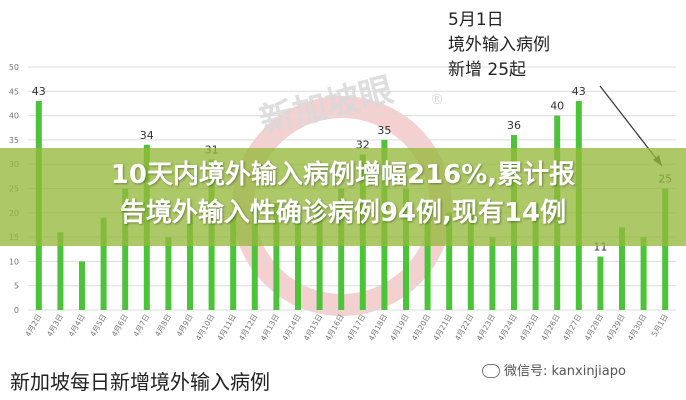  Describe the element at coordinates (226, 328) in the screenshot. I see `x-tick-label: 4月11日` at that location.